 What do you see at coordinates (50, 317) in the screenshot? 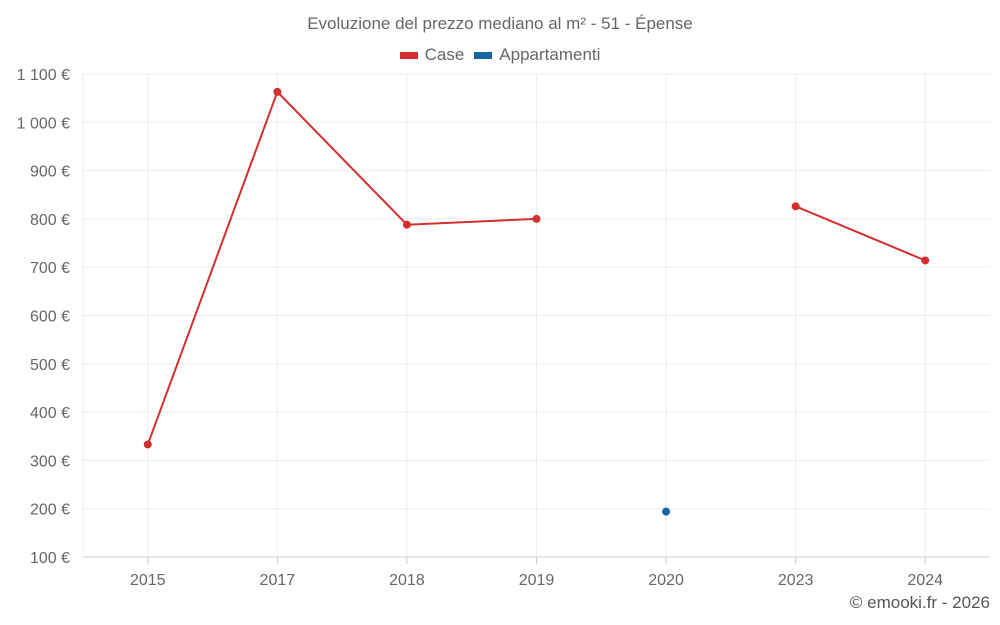
I see `y-tick-label: 600 €` at bounding box center [50, 317].